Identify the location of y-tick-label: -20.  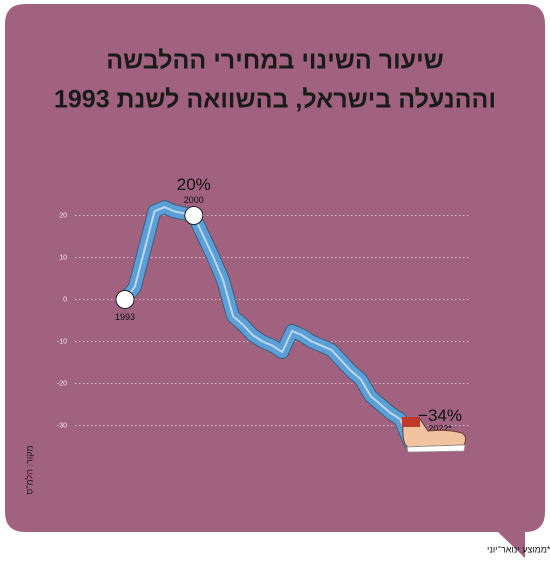
(62, 383).